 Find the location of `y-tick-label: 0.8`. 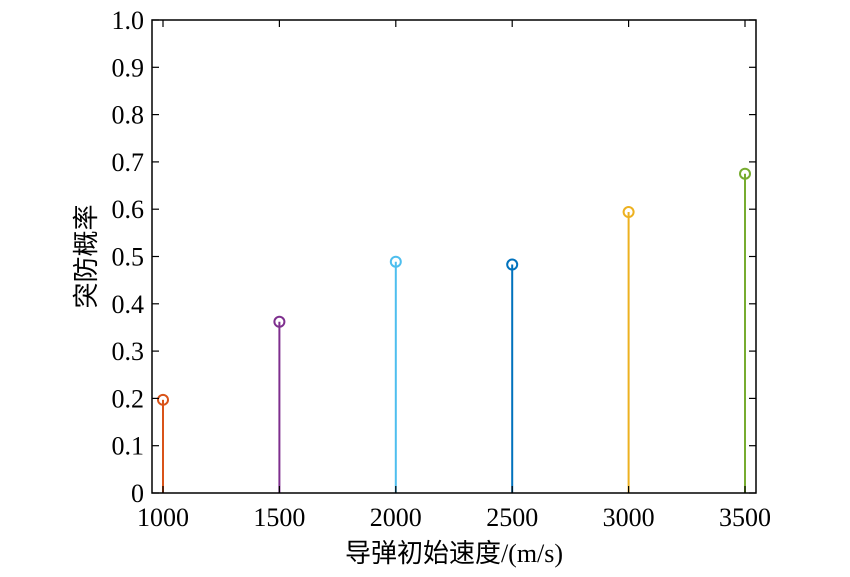

y-tick-label: 0.8 is located at coordinates (128, 115).